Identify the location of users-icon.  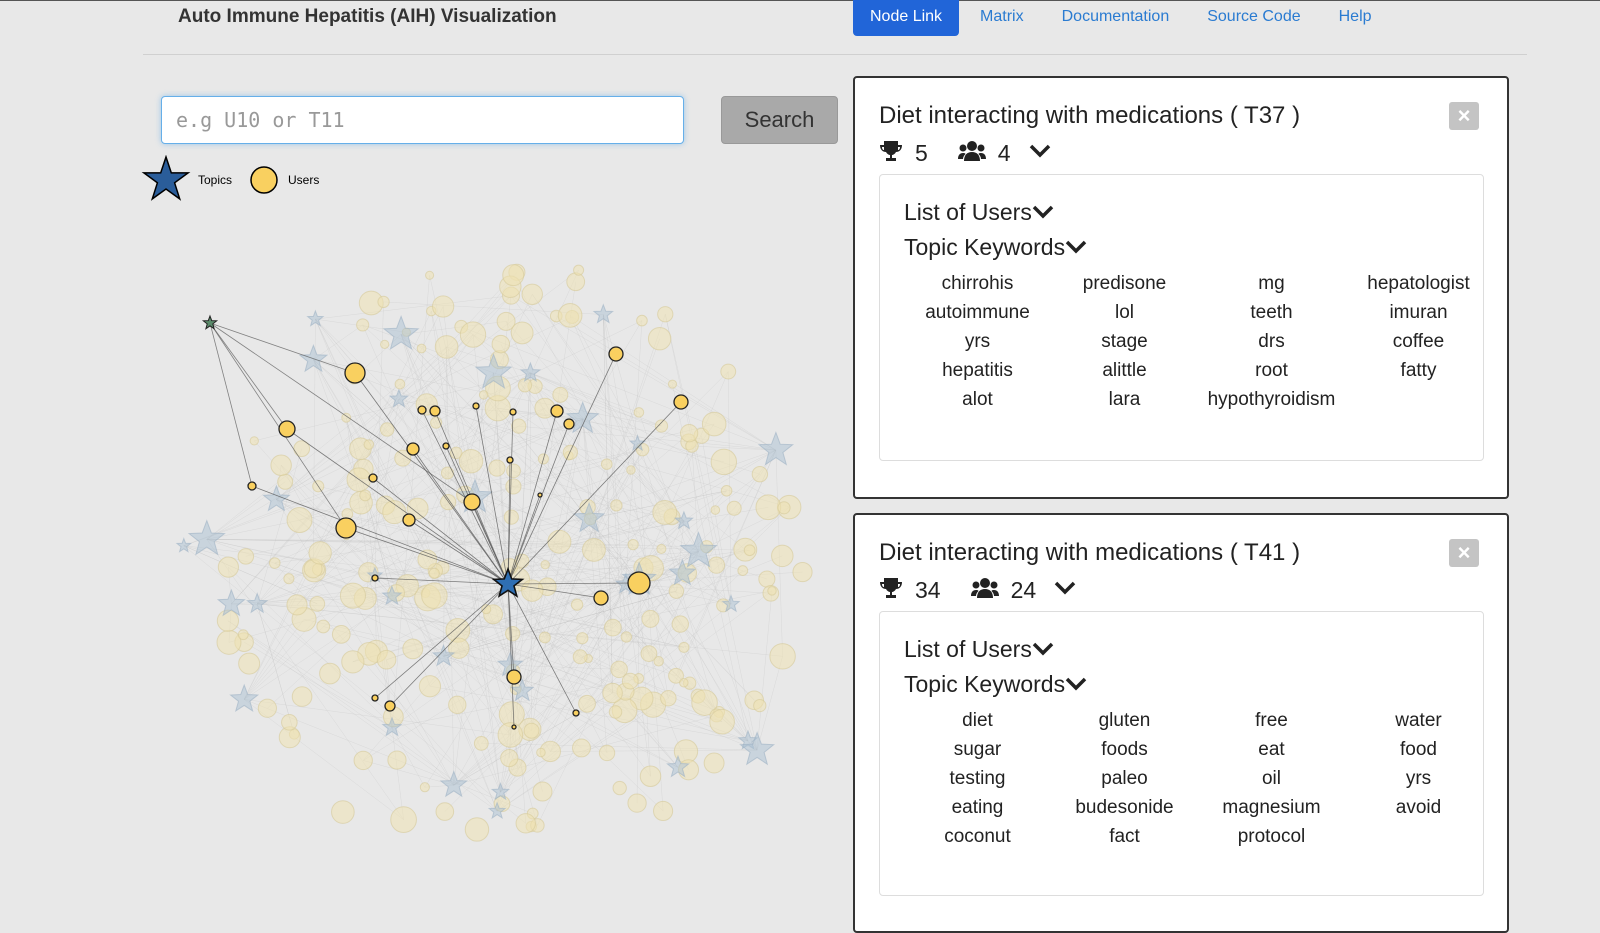
(971, 153).